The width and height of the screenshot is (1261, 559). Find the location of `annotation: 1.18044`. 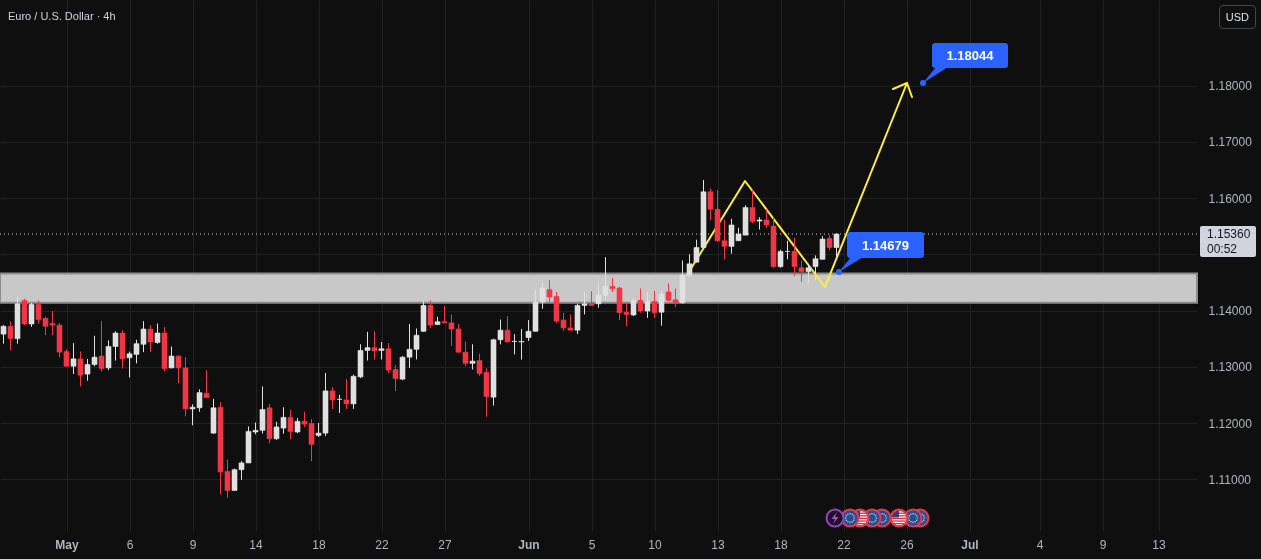

annotation: 1.18044 is located at coordinates (970, 55).